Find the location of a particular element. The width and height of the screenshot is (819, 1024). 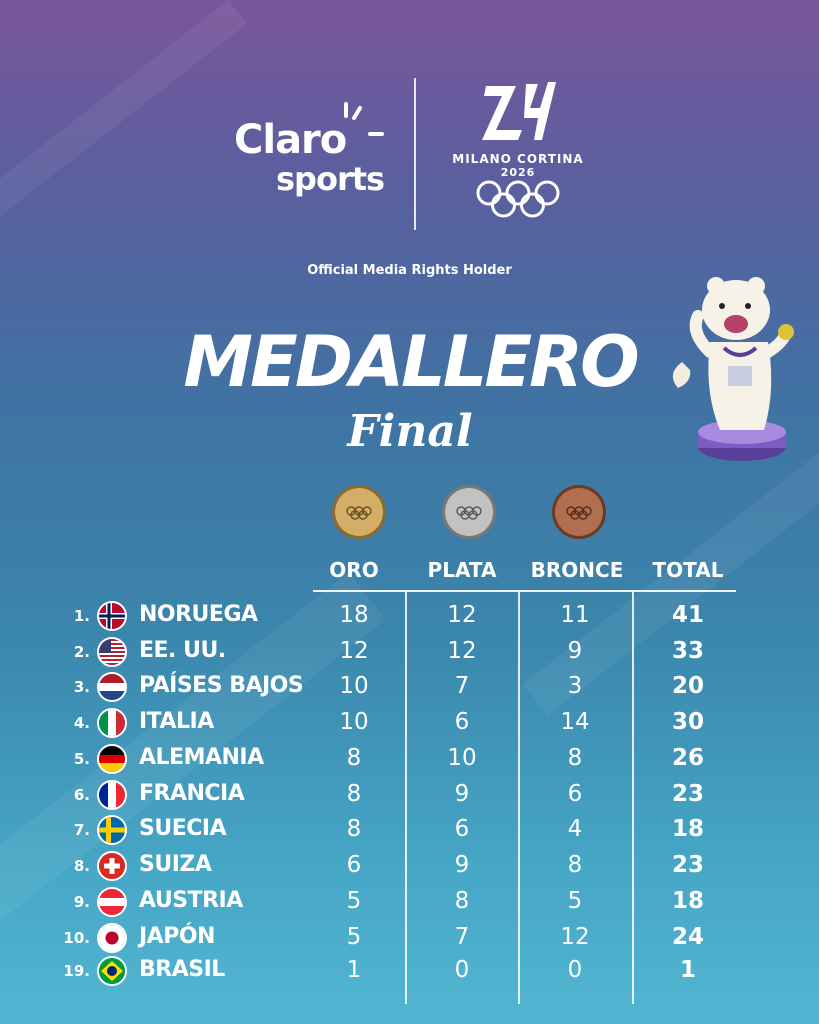

country-name: BRASIL is located at coordinates (182, 969).